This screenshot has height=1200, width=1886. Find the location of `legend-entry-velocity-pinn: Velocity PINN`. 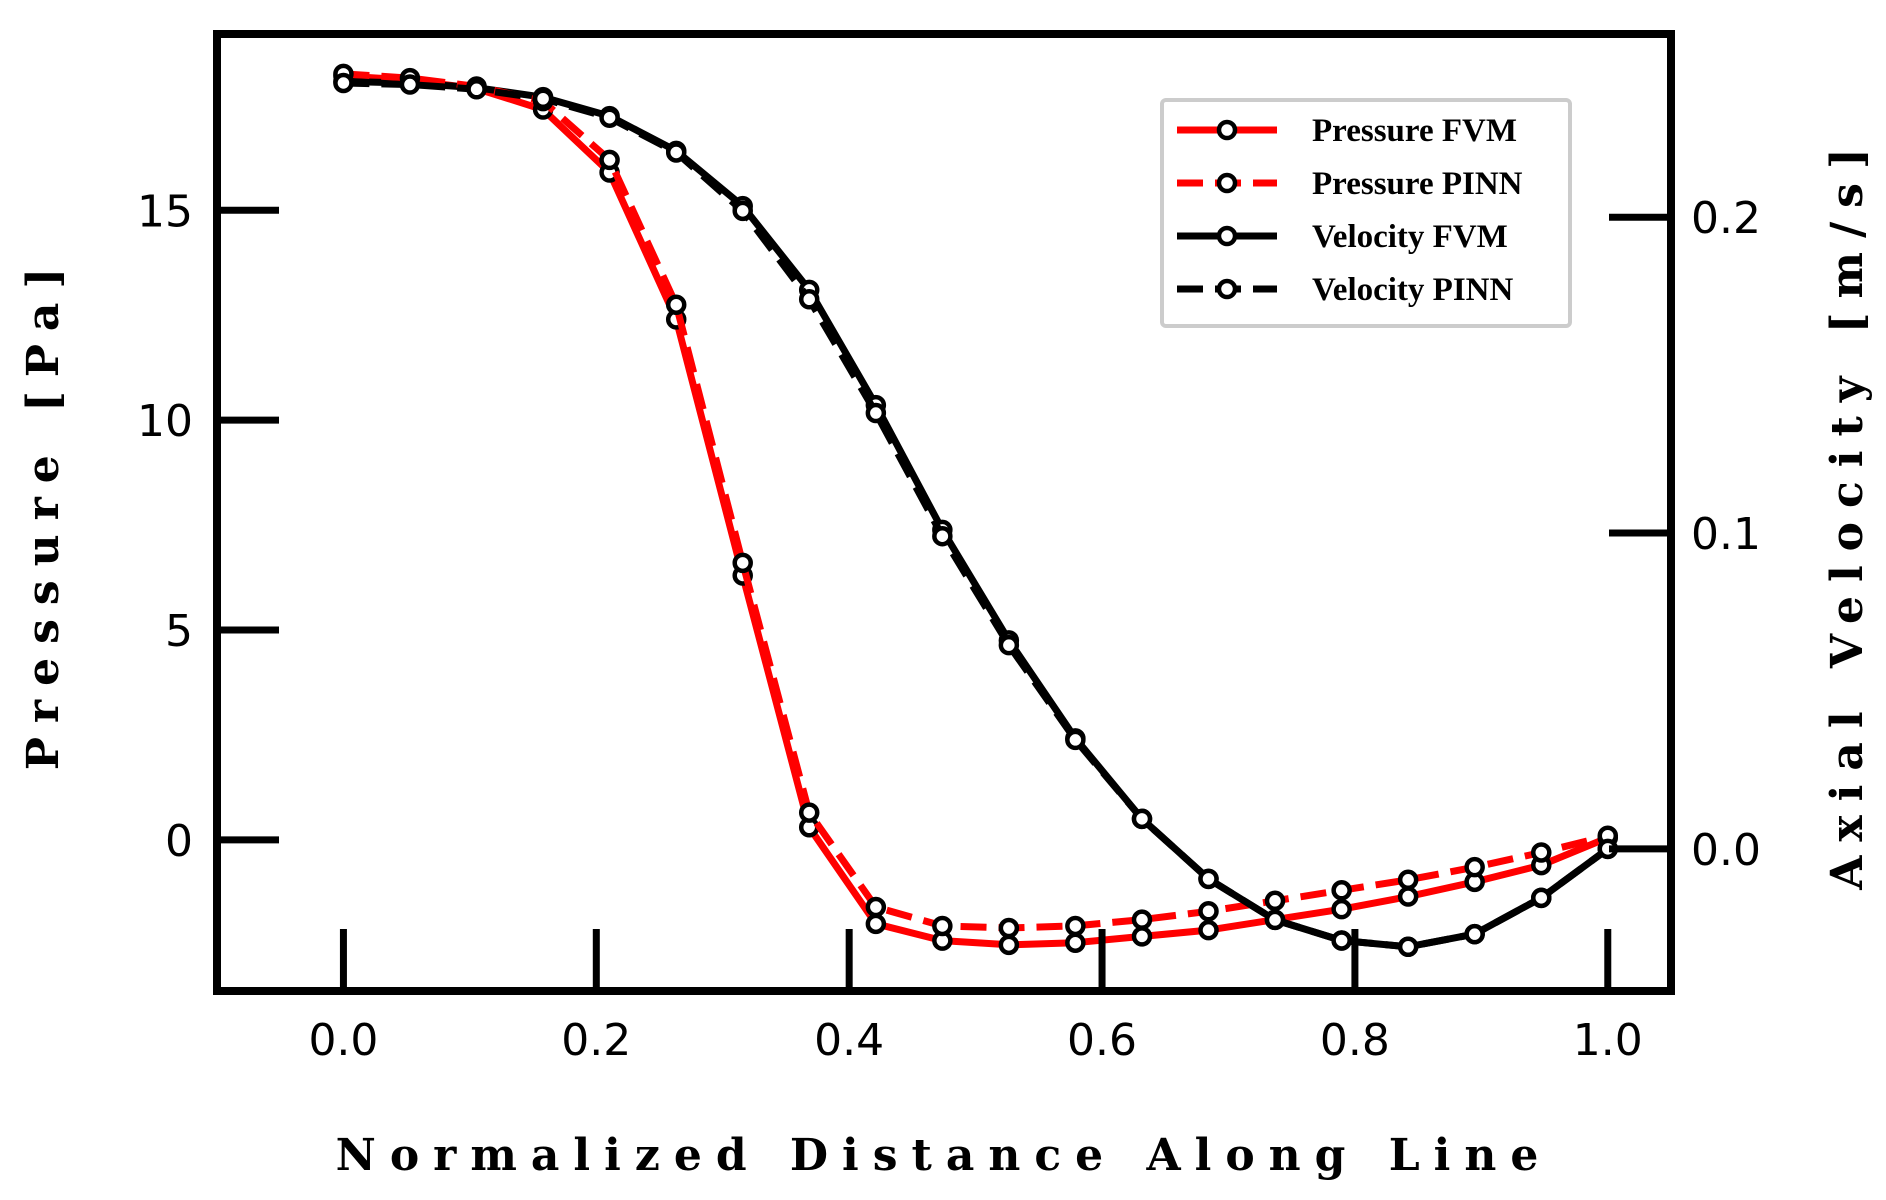

legend-entry-velocity-pinn: Velocity PINN is located at coordinates (1345, 290).